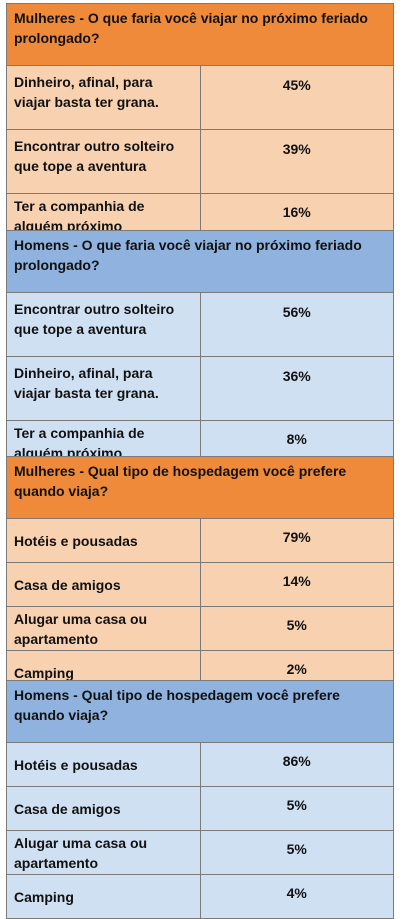  I want to click on table-row: Hotéis e pousadas 86%, so click(200, 764).